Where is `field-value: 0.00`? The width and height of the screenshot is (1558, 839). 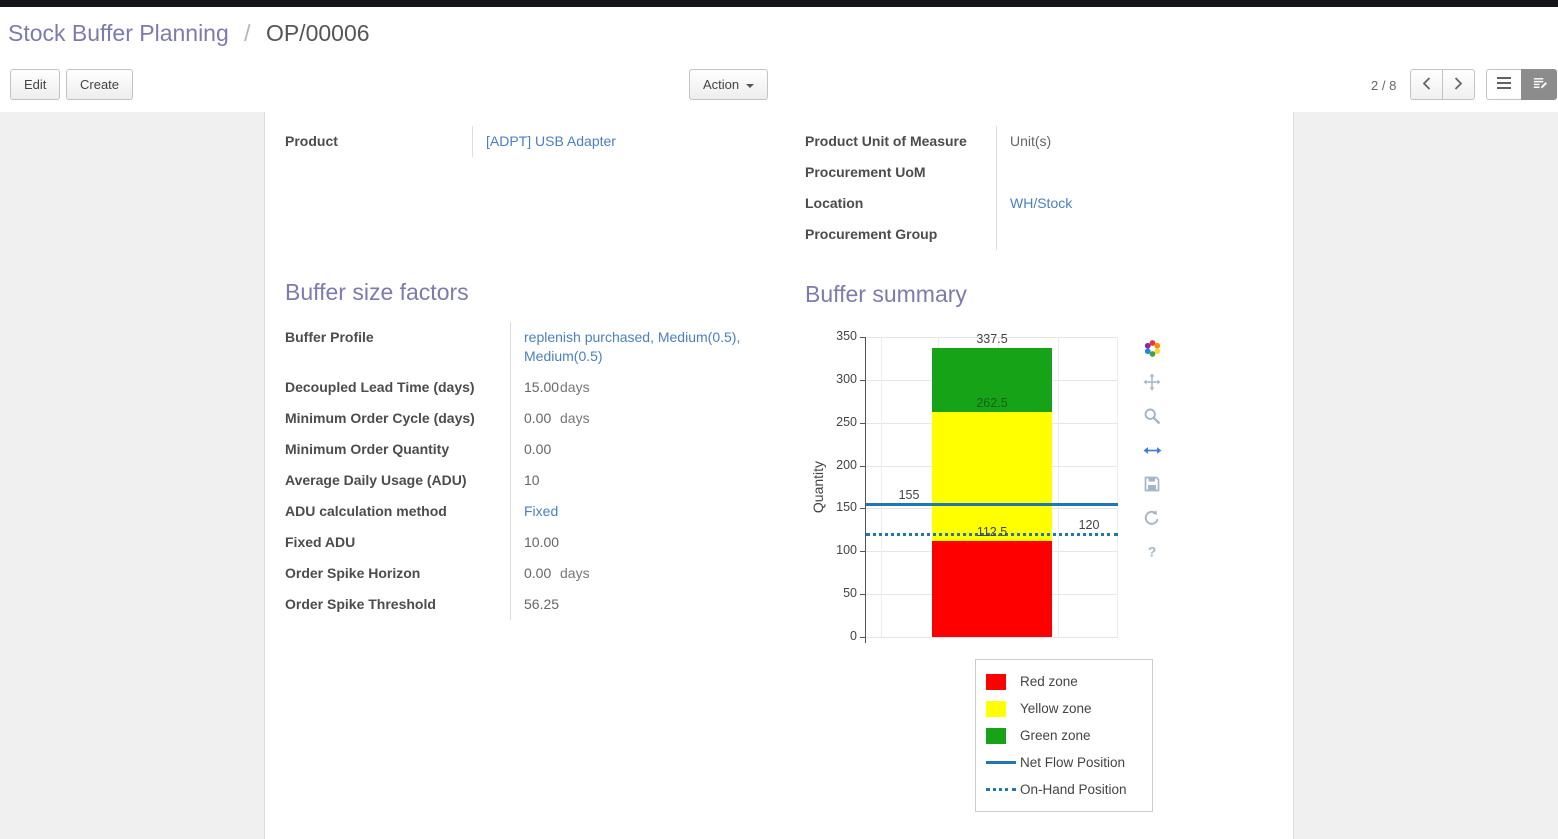 field-value: 0.00 is located at coordinates (531, 449).